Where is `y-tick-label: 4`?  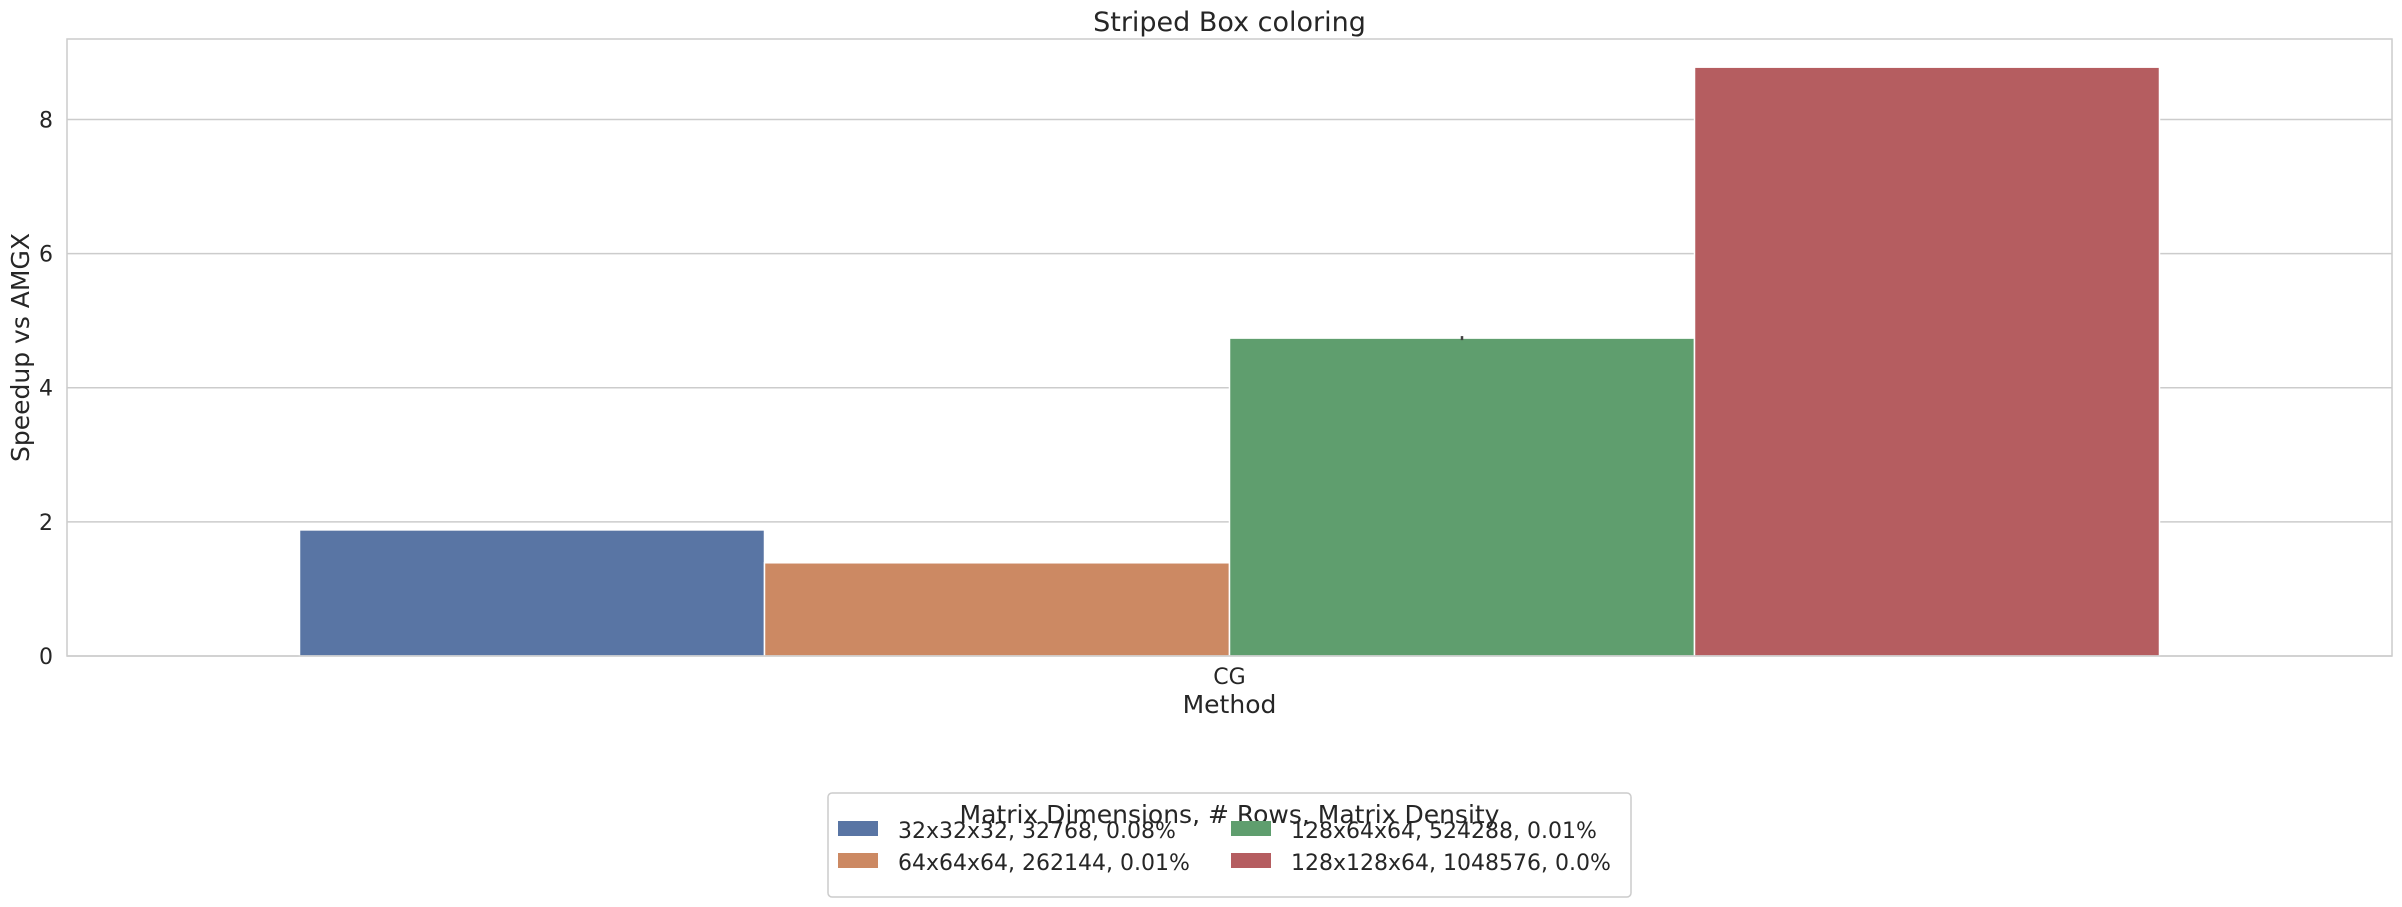 y-tick-label: 4 is located at coordinates (46, 389).